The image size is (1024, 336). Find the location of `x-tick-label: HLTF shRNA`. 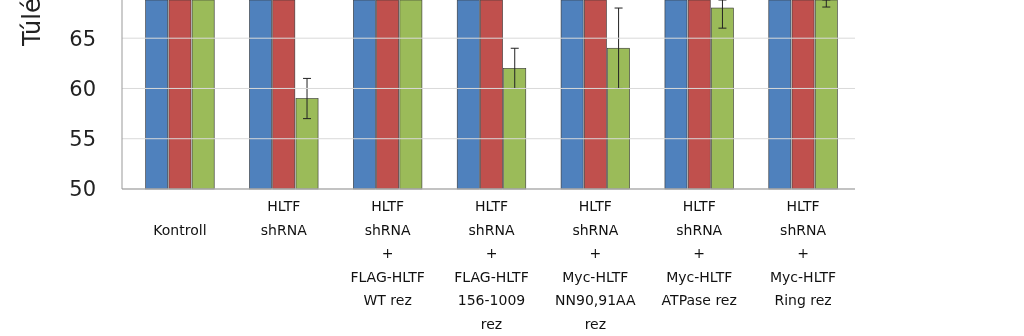

x-tick-label: HLTF shRNA is located at coordinates (284, 218).